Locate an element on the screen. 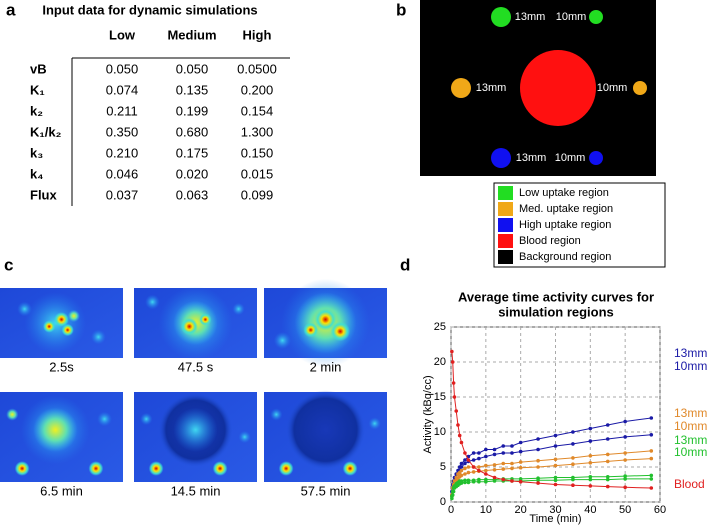 The width and height of the screenshot is (708, 525). row-label: k₄ is located at coordinates (36, 173).